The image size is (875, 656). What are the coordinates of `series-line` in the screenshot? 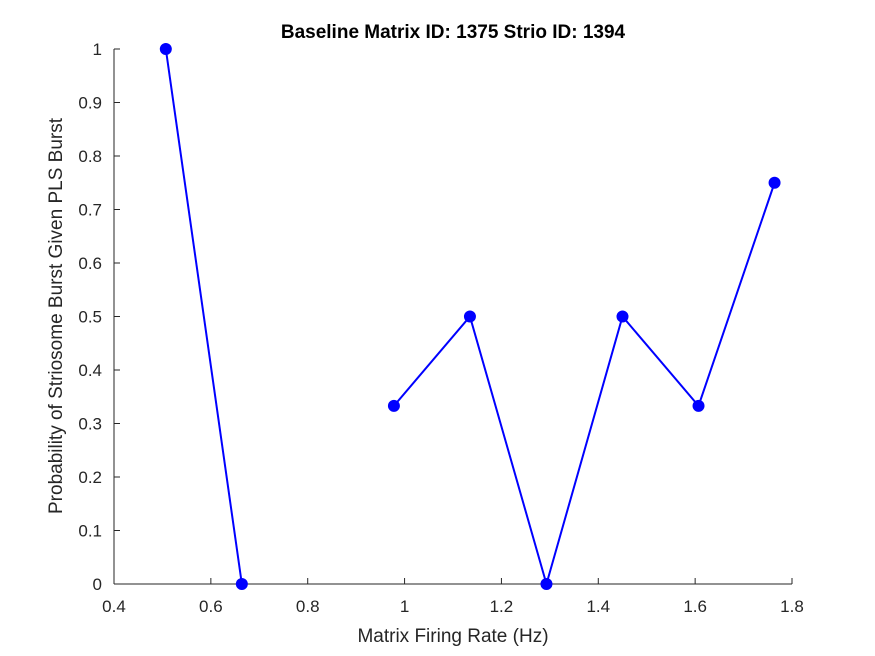 It's located at (203, 316).